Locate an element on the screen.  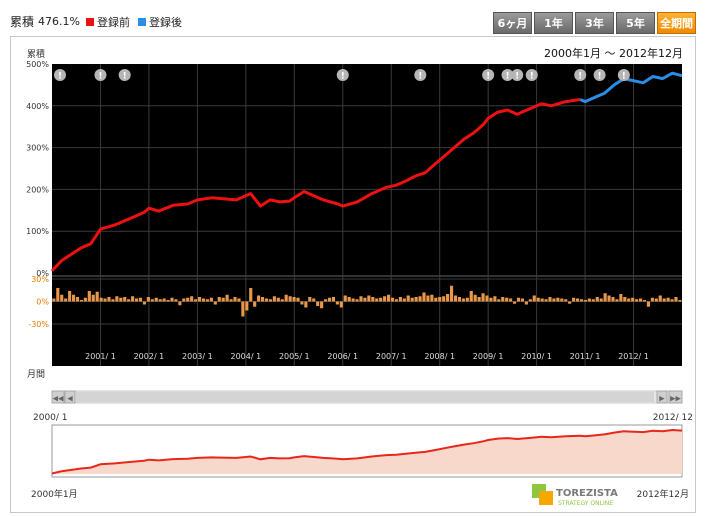
navigator-bottom-right: 2012年12月 is located at coordinates (662, 495).